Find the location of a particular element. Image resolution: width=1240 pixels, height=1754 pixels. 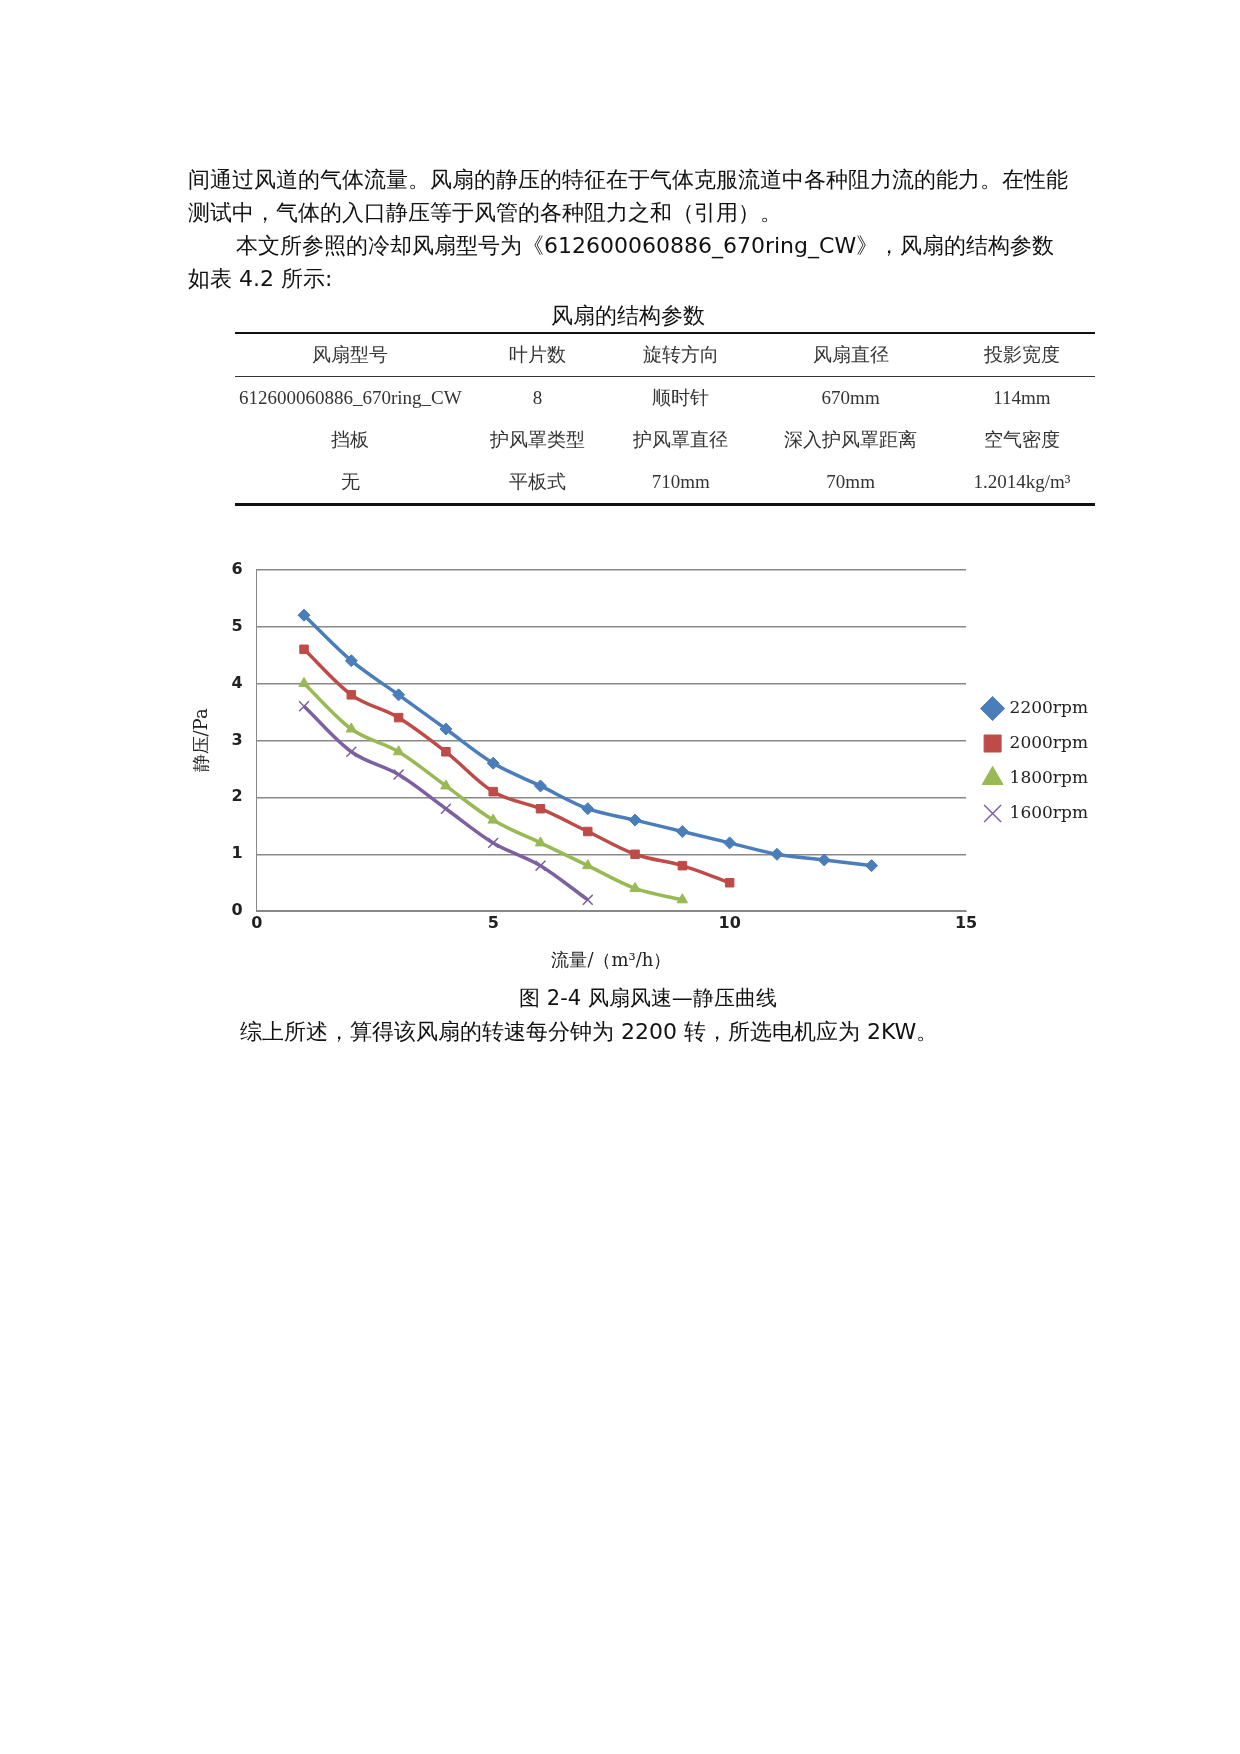

text: 综上所述，算得该风扇的转速每分钟为 2200 转，所选电机应为 2KW。 is located at coordinates (590, 1032).